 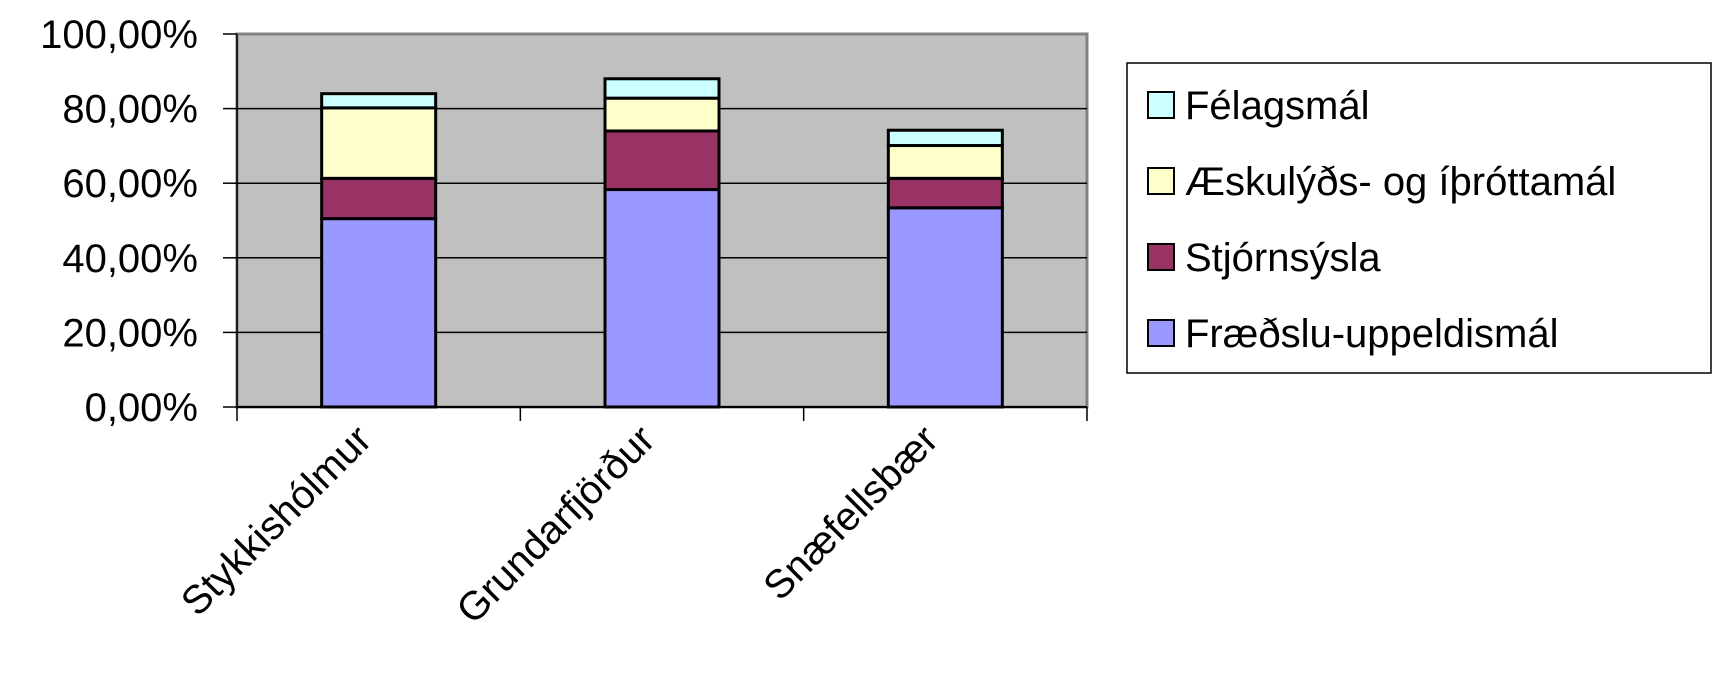 I want to click on legend-label: Stjórnsýsla, so click(x=1283, y=258).